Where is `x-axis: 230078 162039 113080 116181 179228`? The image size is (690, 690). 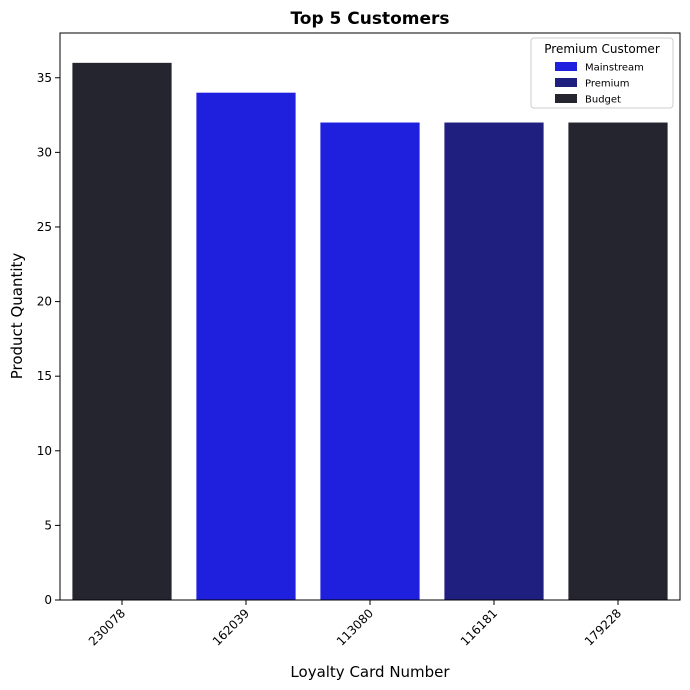 x-axis: 230078 162039 113080 116181 179228 is located at coordinates (355, 624).